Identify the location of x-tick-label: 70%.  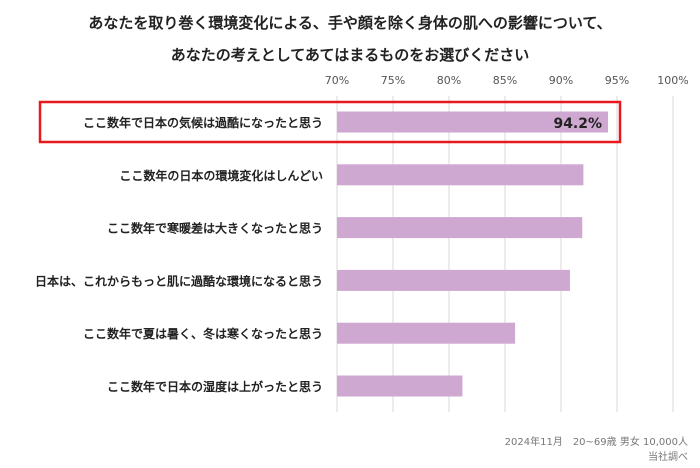
(337, 80).